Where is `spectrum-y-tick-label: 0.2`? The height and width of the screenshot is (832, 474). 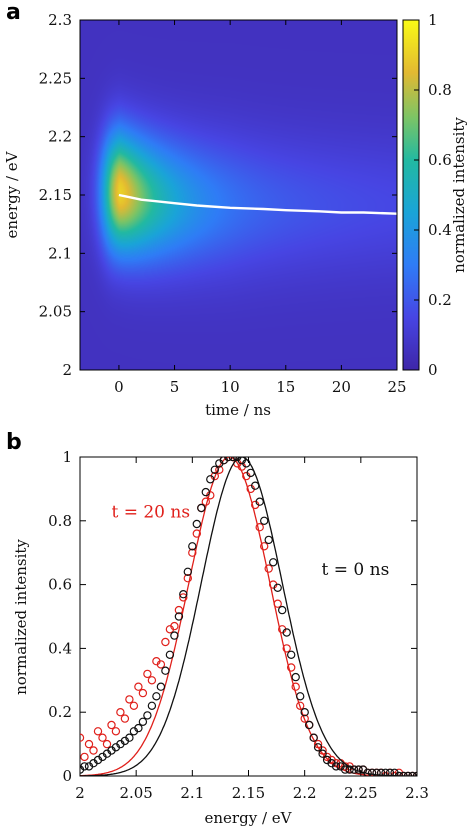
spectrum-y-tick-label: 0.2 is located at coordinates (60, 712).